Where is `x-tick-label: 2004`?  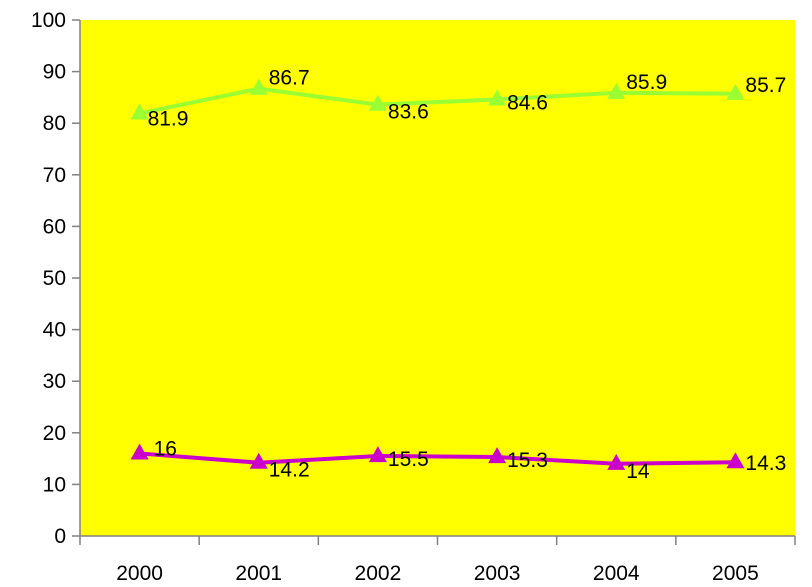
x-tick-label: 2004 is located at coordinates (616, 573).